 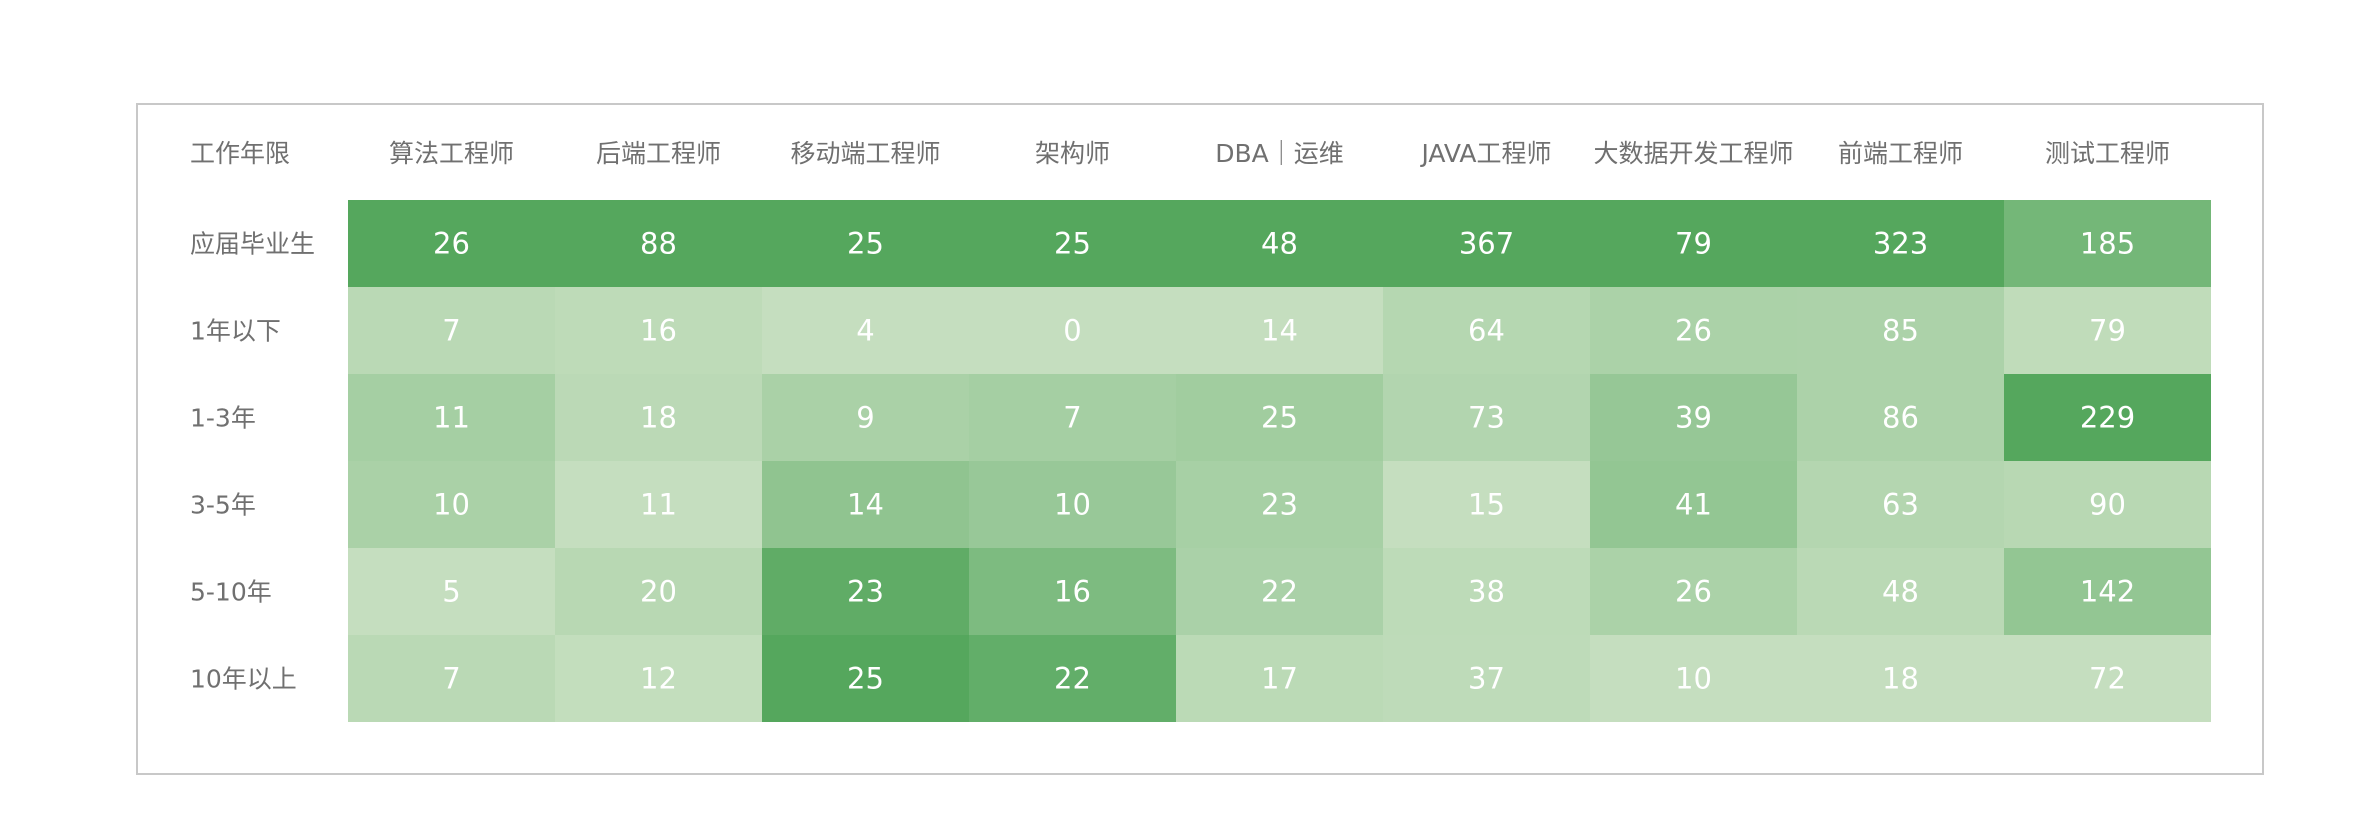 I want to click on cell-value: 41, so click(x=1693, y=505).